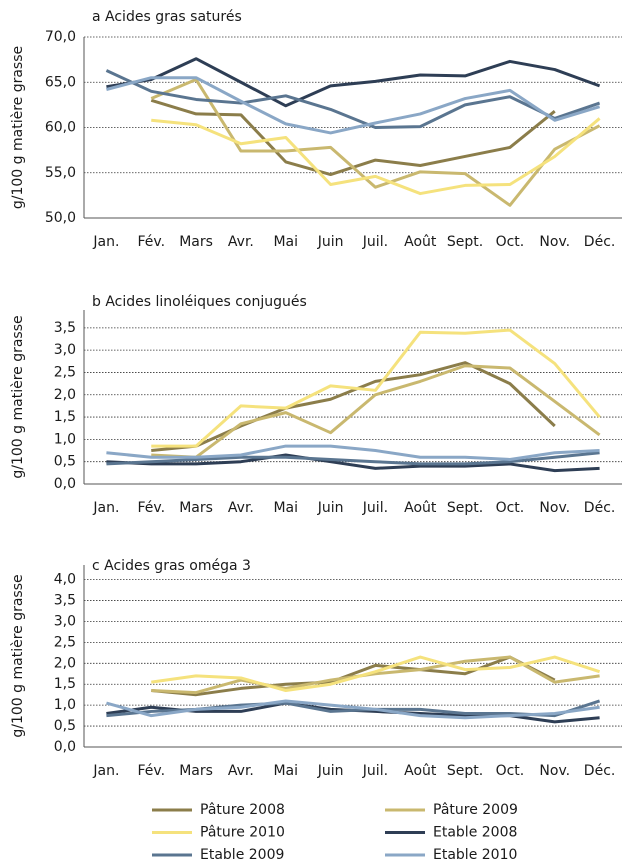  Describe the element at coordinates (60, 218) in the screenshot. I see `y-tick-label: 50,0` at that location.